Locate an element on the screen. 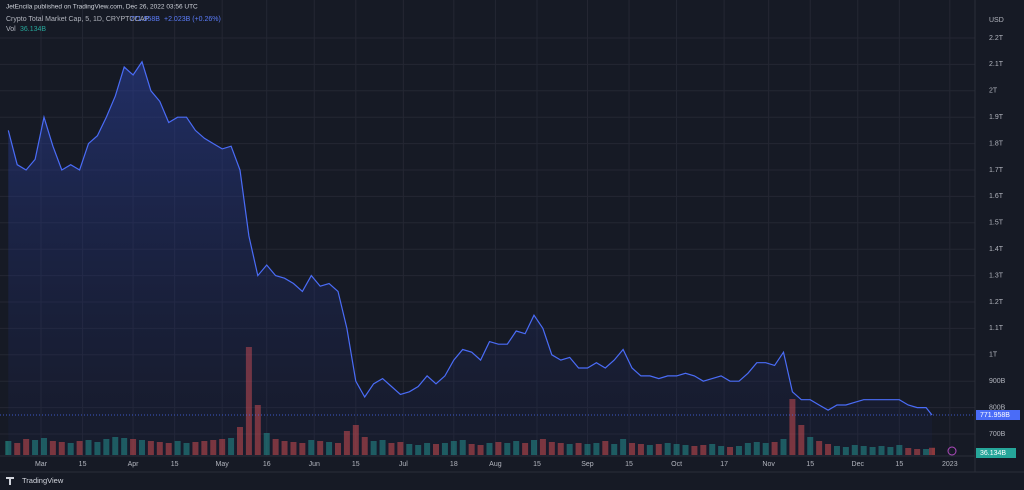 The image size is (1024, 490). x-tick-label: Aug is located at coordinates (495, 464).